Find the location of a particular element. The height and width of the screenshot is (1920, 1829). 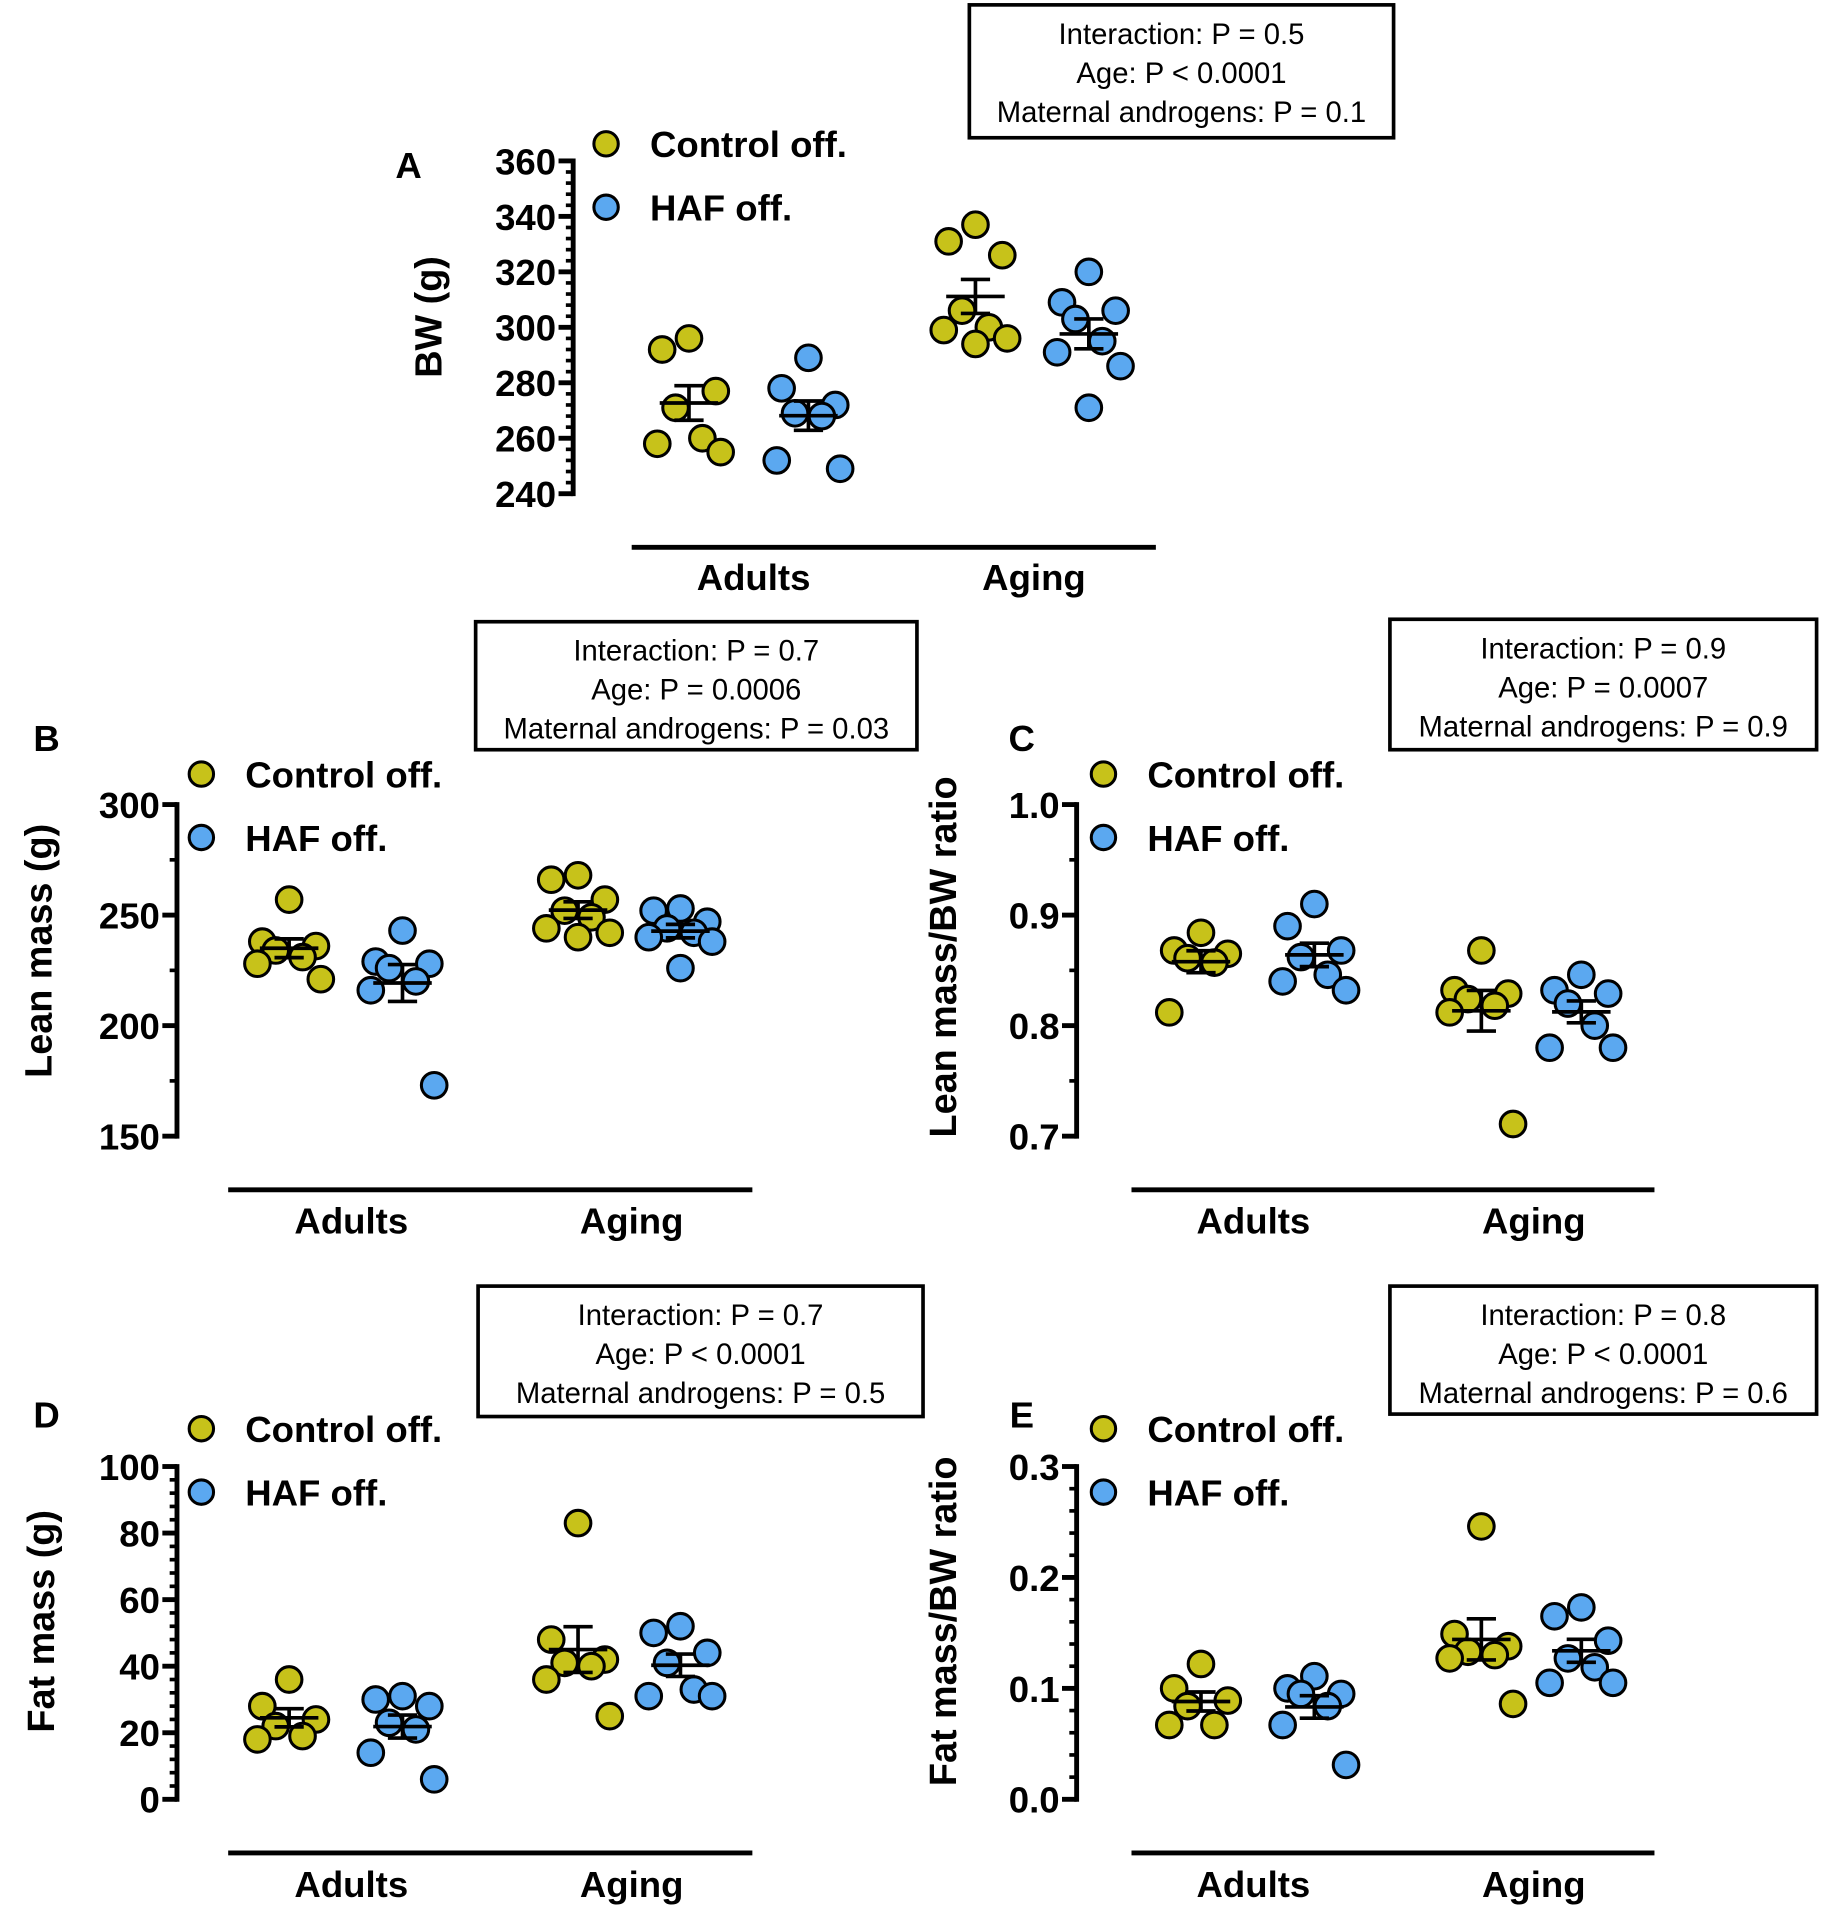

y-tick-label: 200 is located at coordinates (129, 1026).